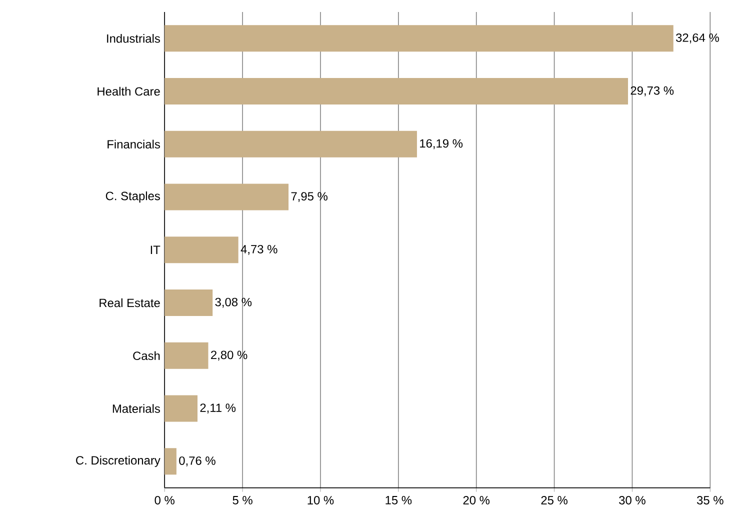 The image size is (746, 520). What do you see at coordinates (133, 38) in the screenshot?
I see `y-tick-label: Industrials` at bounding box center [133, 38].